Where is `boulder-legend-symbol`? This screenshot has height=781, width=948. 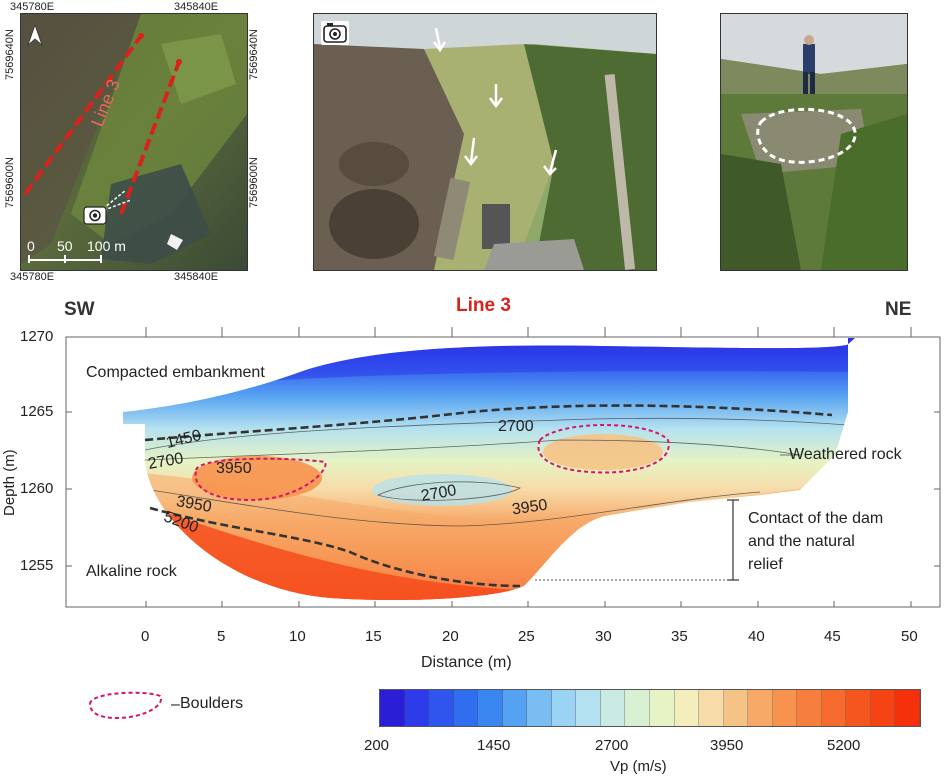
boulder-legend-symbol is located at coordinates (126, 705).